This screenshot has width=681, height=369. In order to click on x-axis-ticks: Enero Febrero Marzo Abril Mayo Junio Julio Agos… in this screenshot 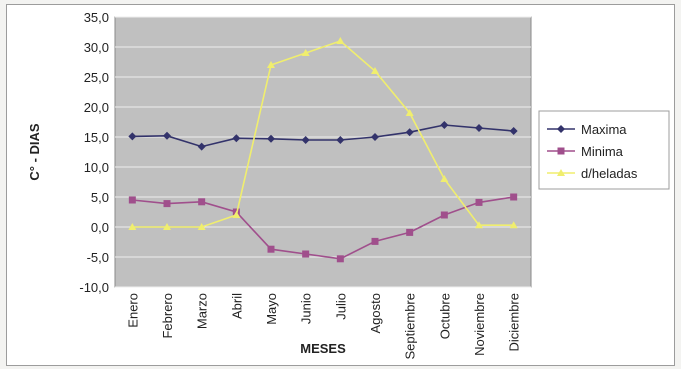, I will do `click(323, 326)`.